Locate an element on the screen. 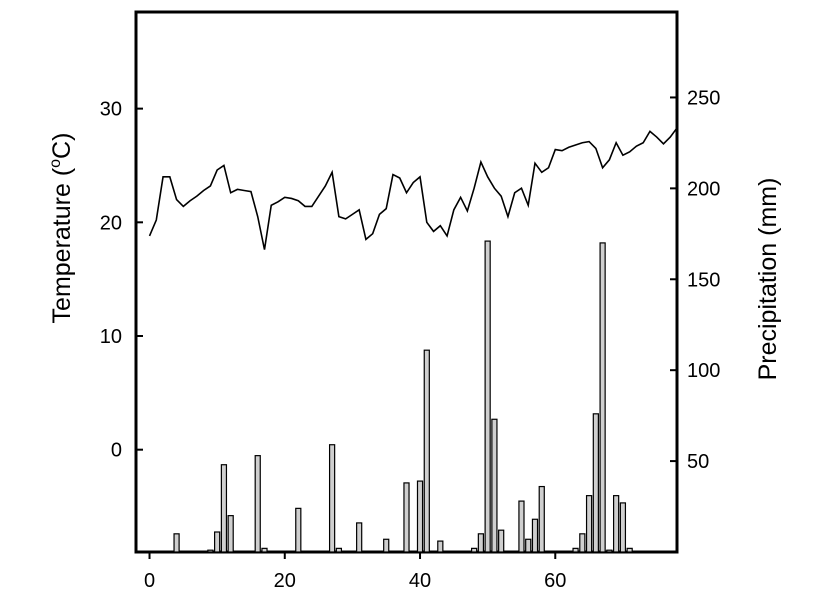  y-right-tick-label: 250 is located at coordinates (703, 98).